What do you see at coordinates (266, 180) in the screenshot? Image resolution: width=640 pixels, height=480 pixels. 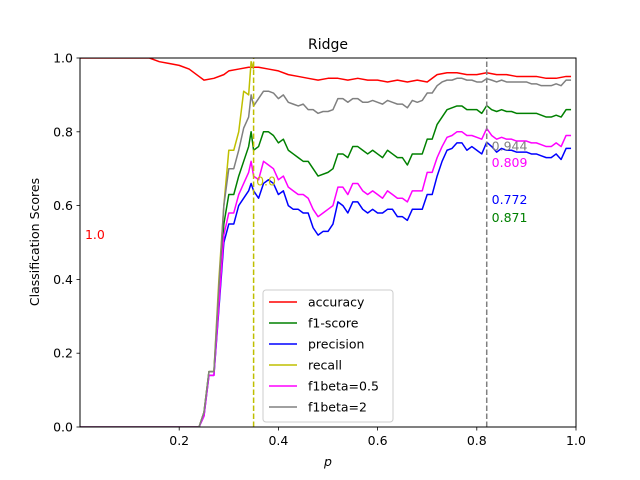 I see `annotation-5: 0.0` at bounding box center [266, 180].